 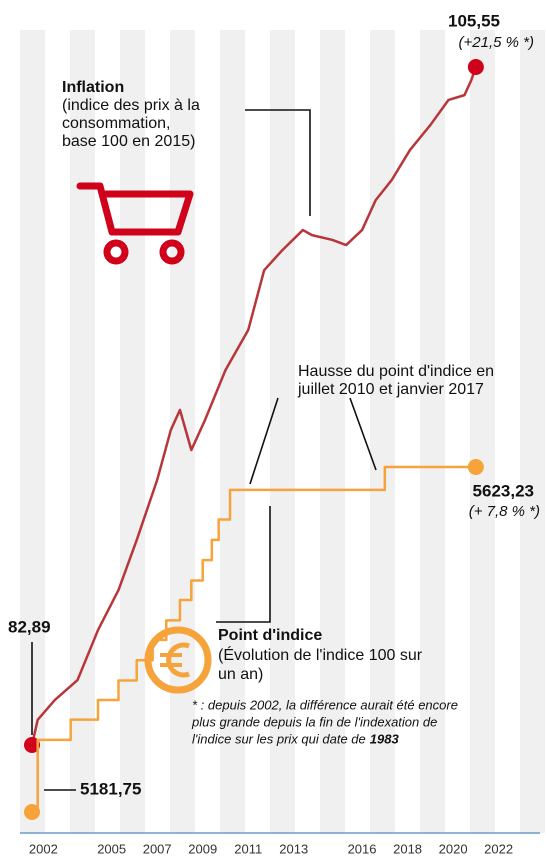 What do you see at coordinates (279, 738) in the screenshot?
I see `footnote: l'indice sur les prix qui date de` at bounding box center [279, 738].